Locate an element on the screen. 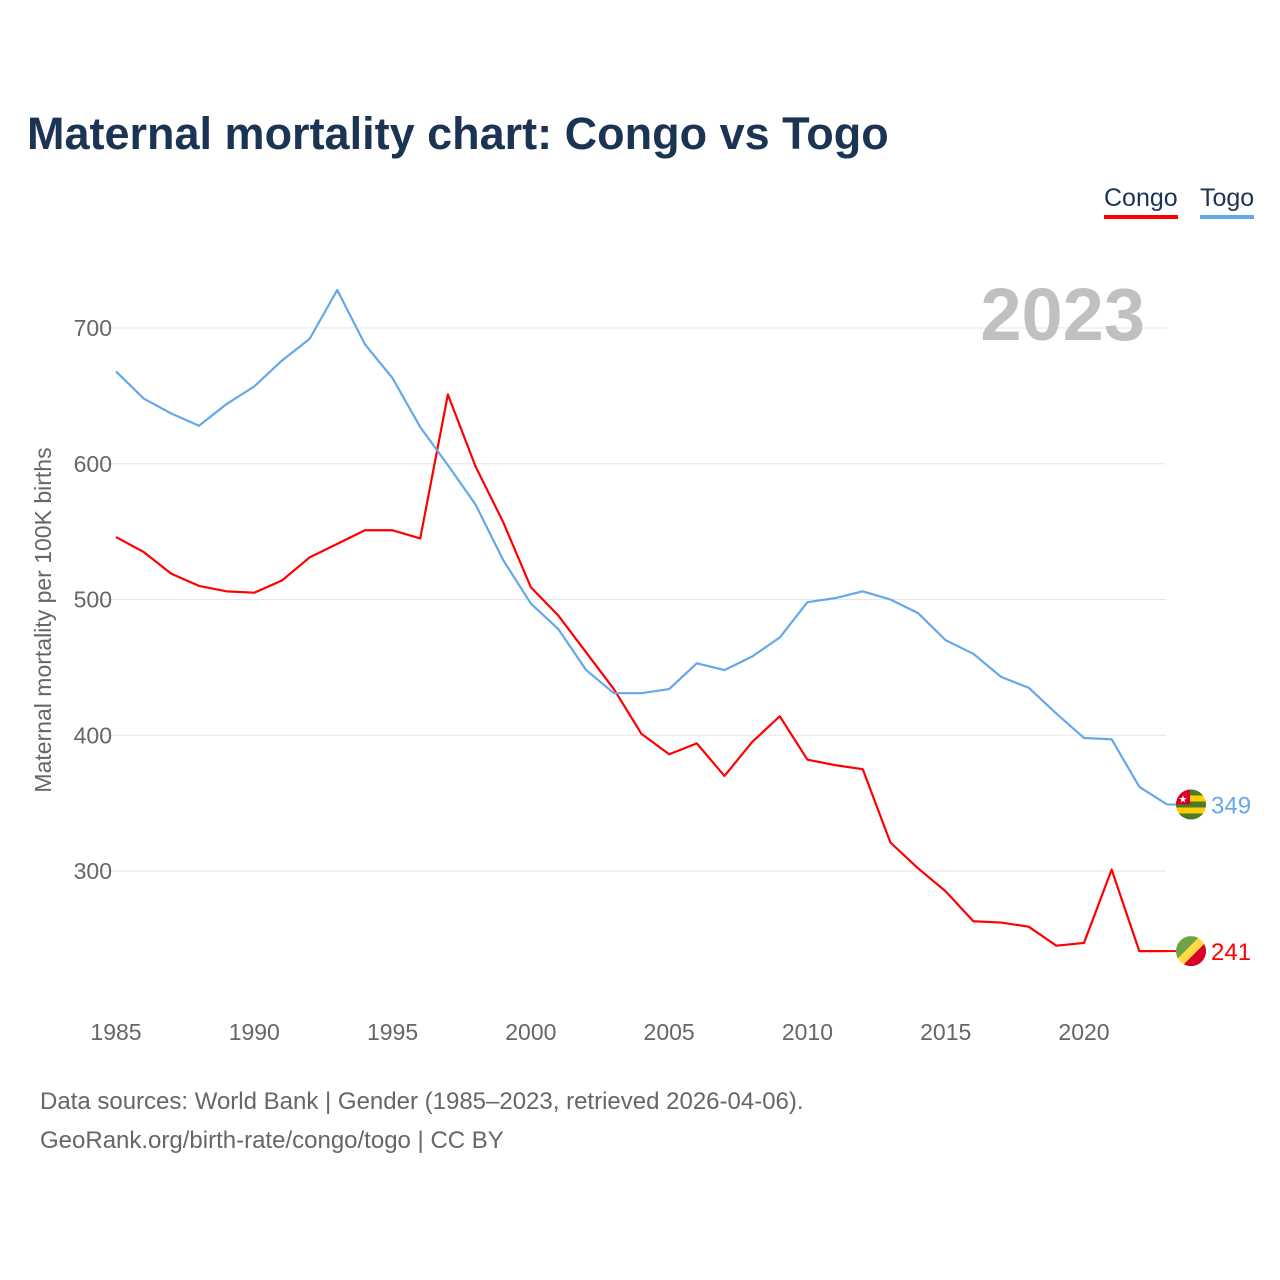 This screenshot has width=1280, height=1280. y-tick-label: 600 is located at coordinates (93, 464).